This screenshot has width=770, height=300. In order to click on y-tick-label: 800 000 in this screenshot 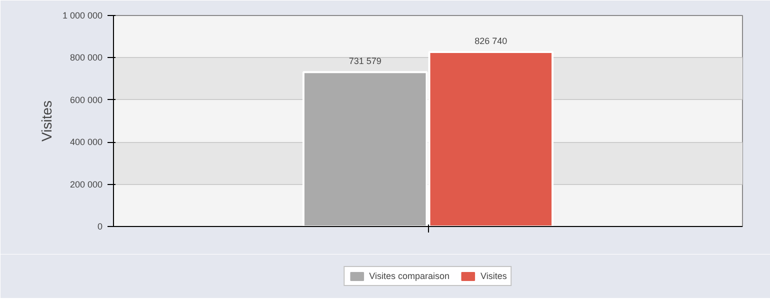, I will do `click(86, 57)`.